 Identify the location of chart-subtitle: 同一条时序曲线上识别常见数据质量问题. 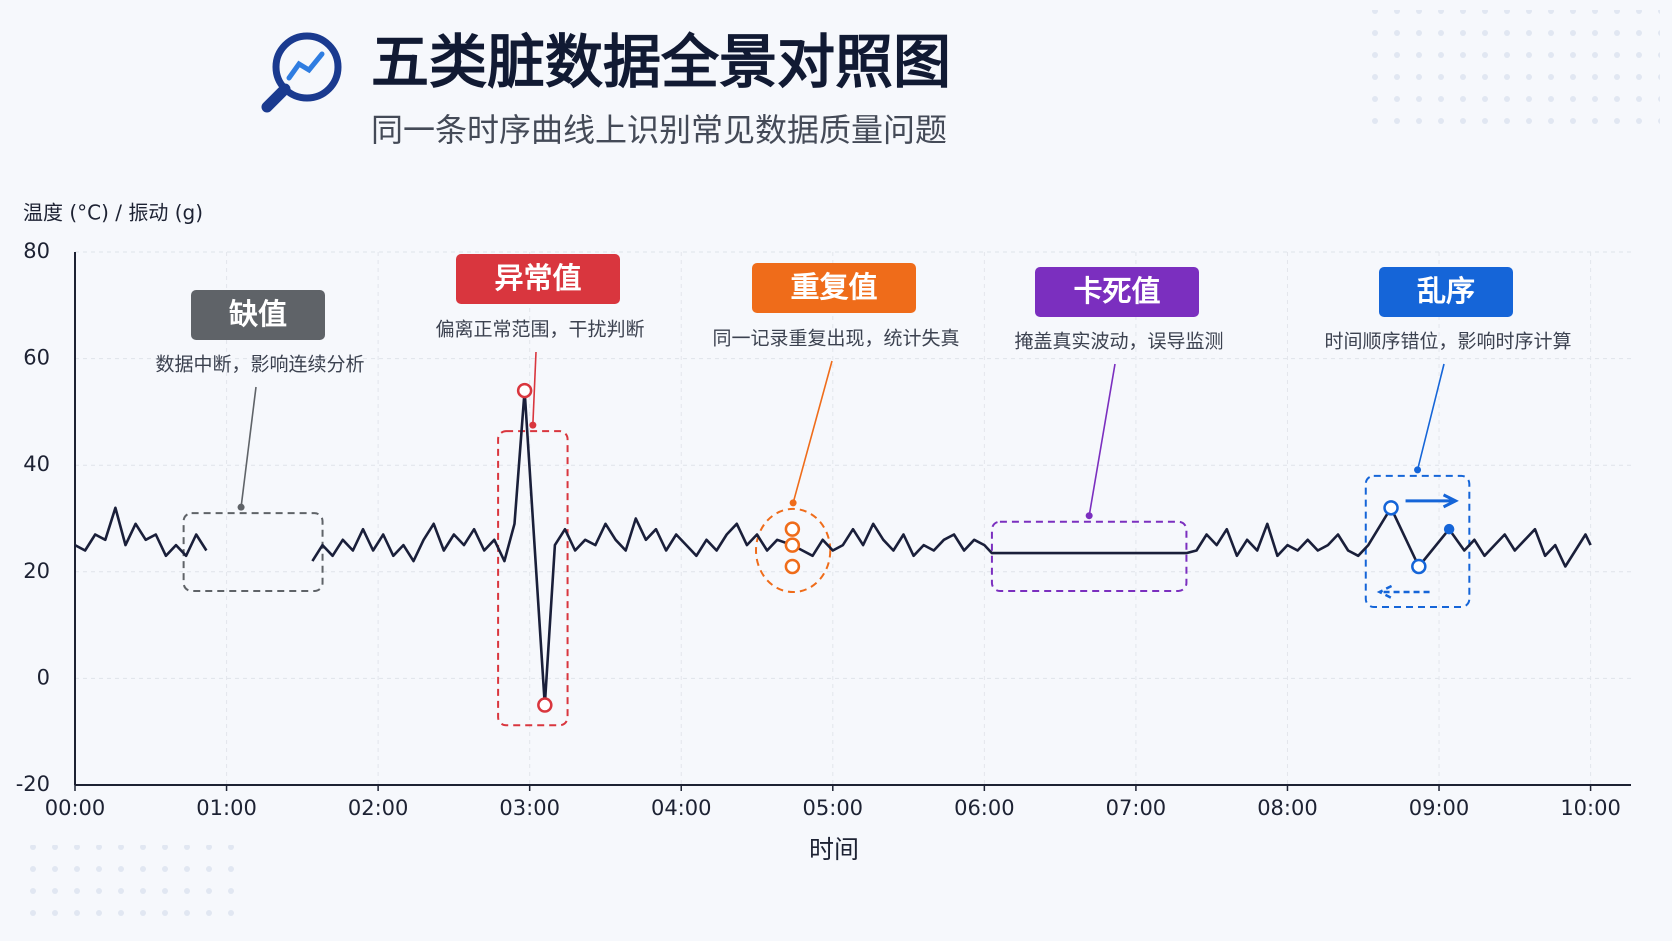
(659, 130).